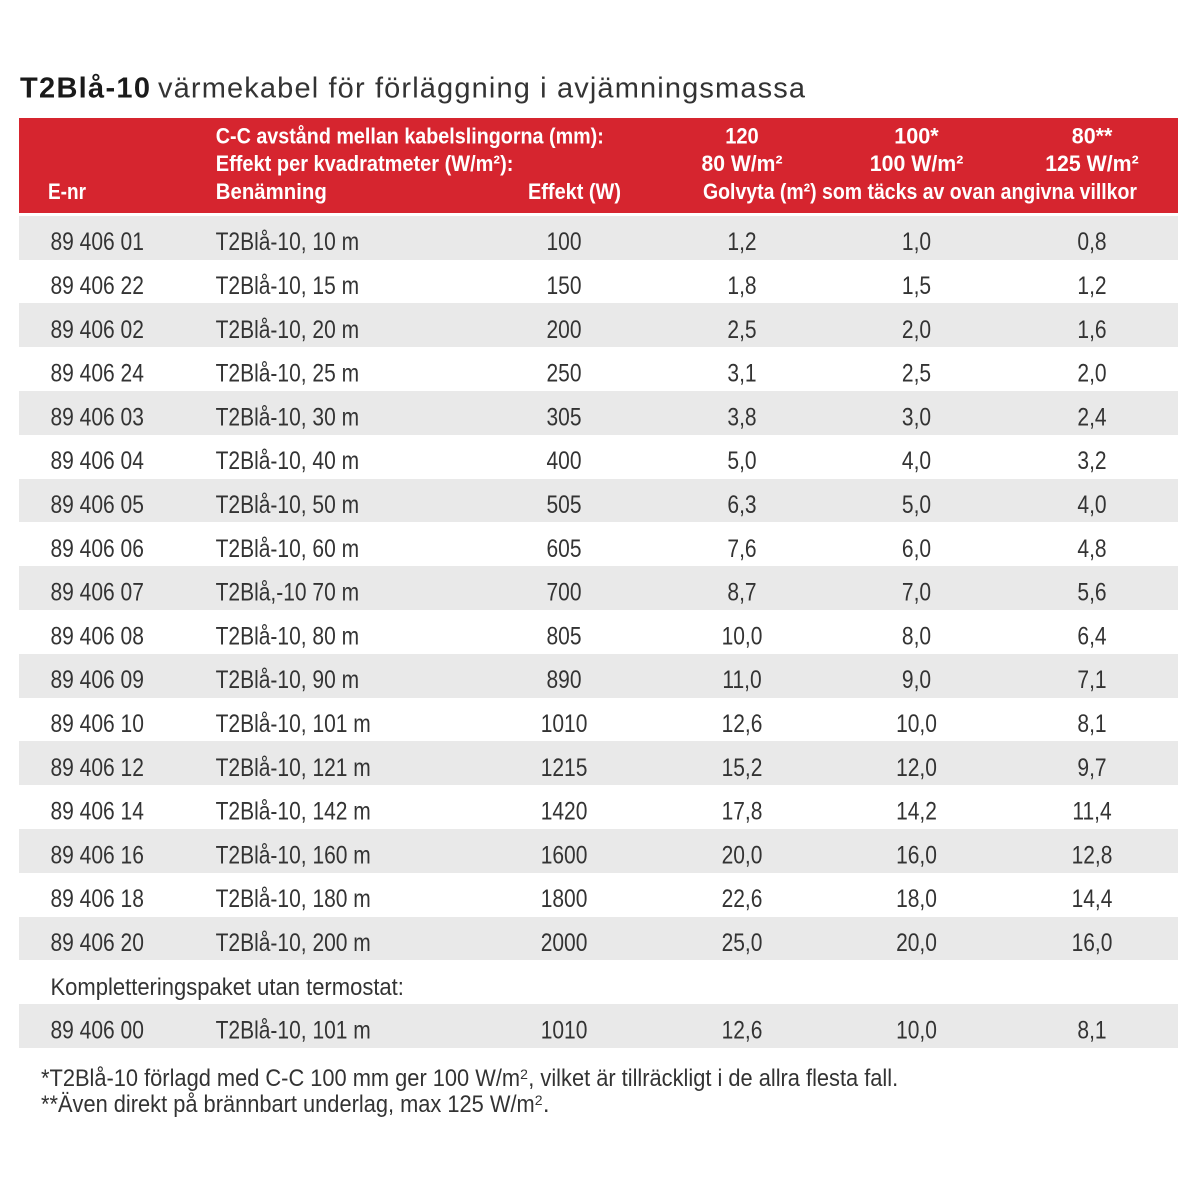 Image resolution: width=1200 pixels, height=1200 pixels. I want to click on svg-text: 2000, so click(564, 943).